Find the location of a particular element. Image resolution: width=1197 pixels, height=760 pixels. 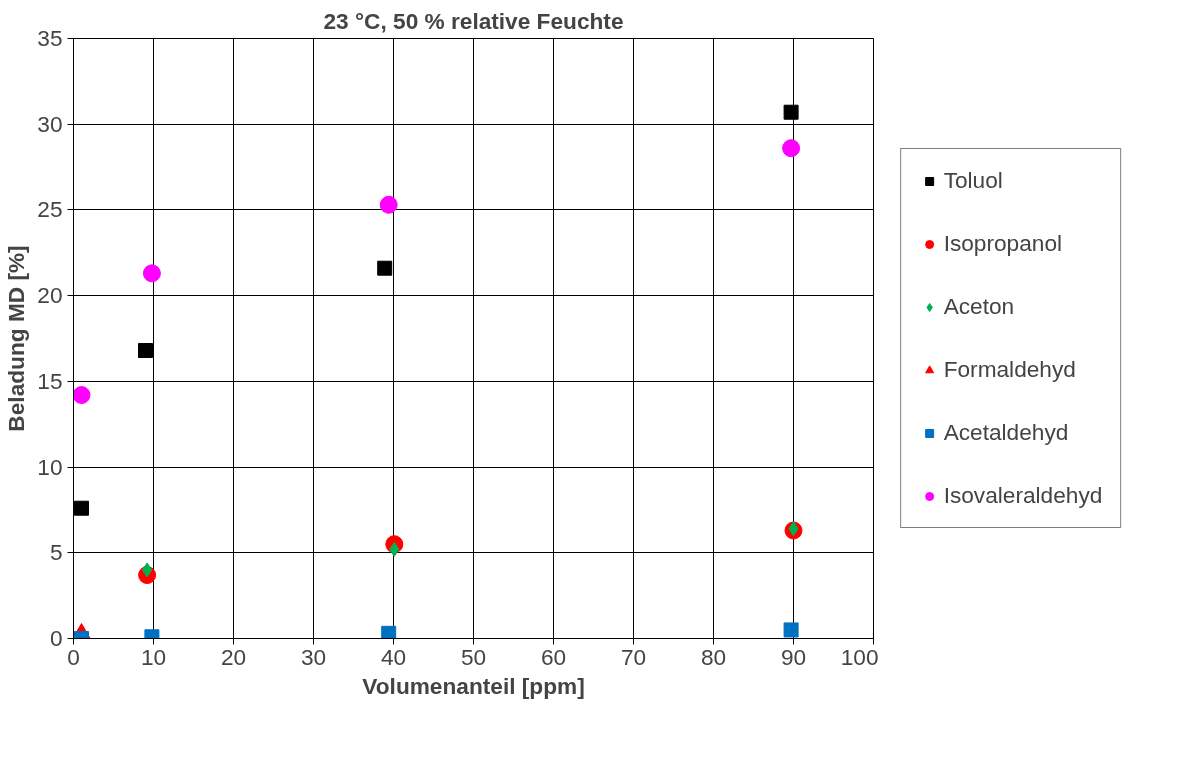

legend-label: Isopropanol is located at coordinates (1003, 243).